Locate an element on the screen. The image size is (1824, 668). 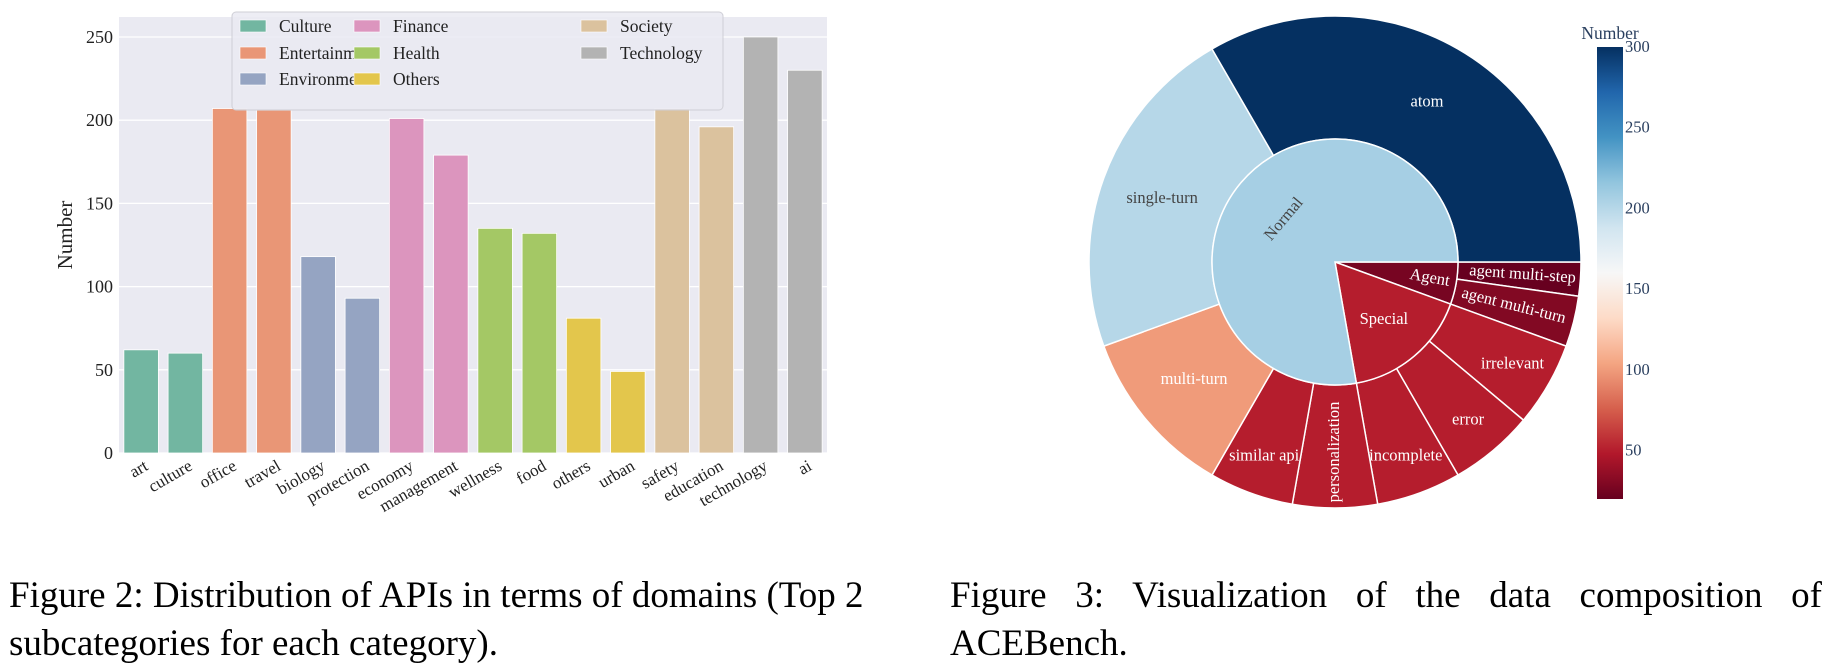
bar-office is located at coordinates (229, 281).